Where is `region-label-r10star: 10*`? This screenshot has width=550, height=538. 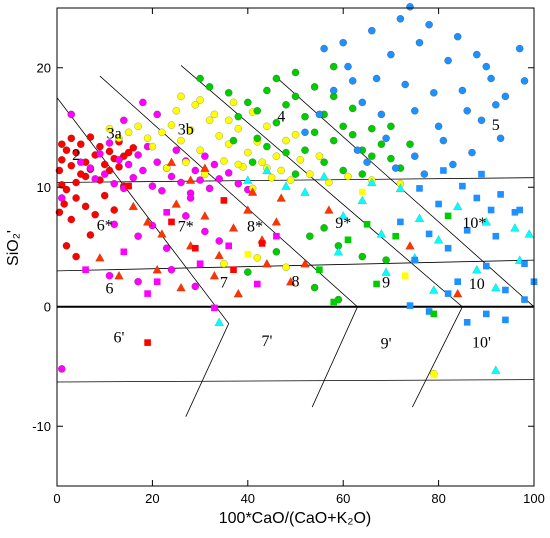
region-label-r10star: 10* is located at coordinates (474, 223).